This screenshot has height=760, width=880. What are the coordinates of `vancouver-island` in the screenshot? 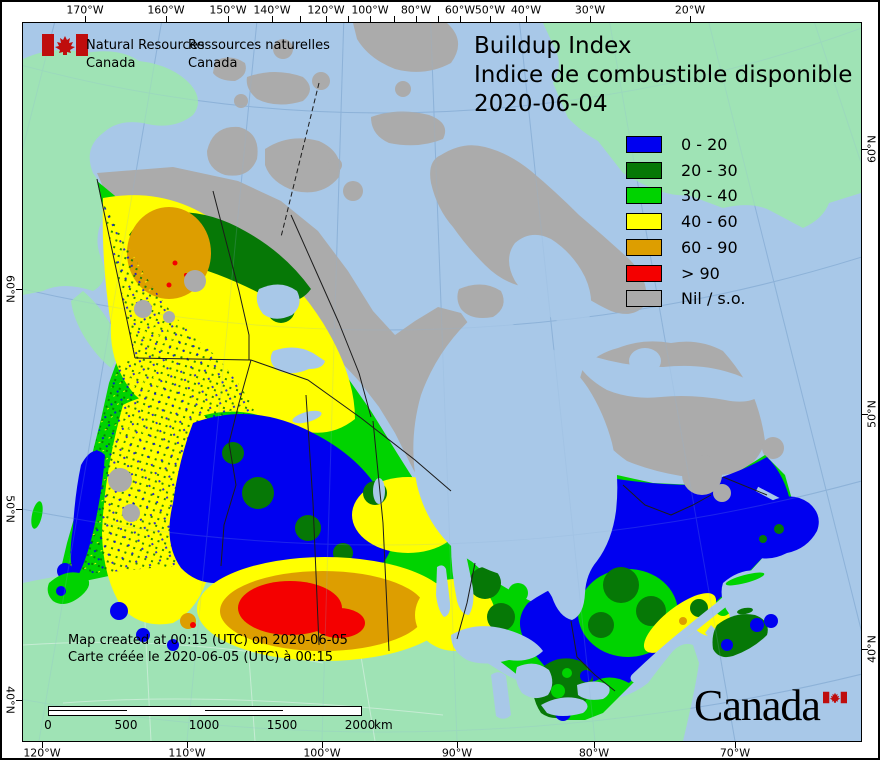 It's located at (68, 588).